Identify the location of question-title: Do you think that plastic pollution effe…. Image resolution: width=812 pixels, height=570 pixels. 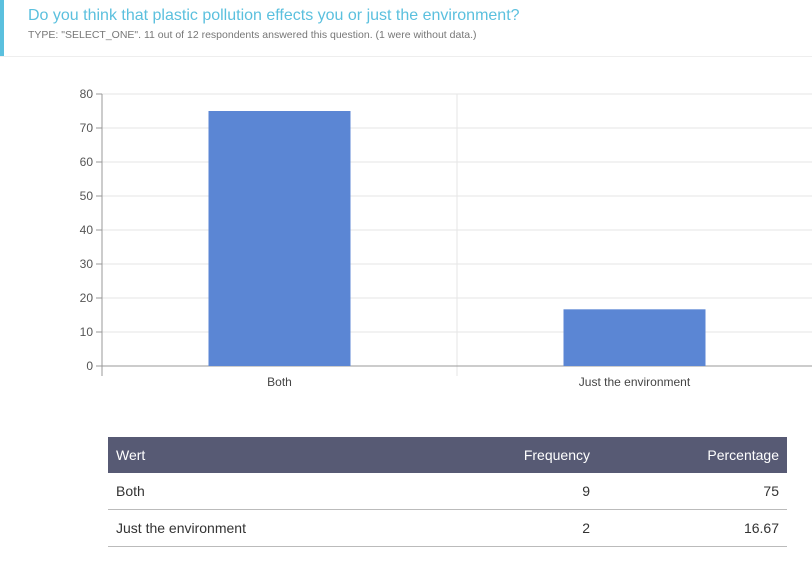
(274, 15).